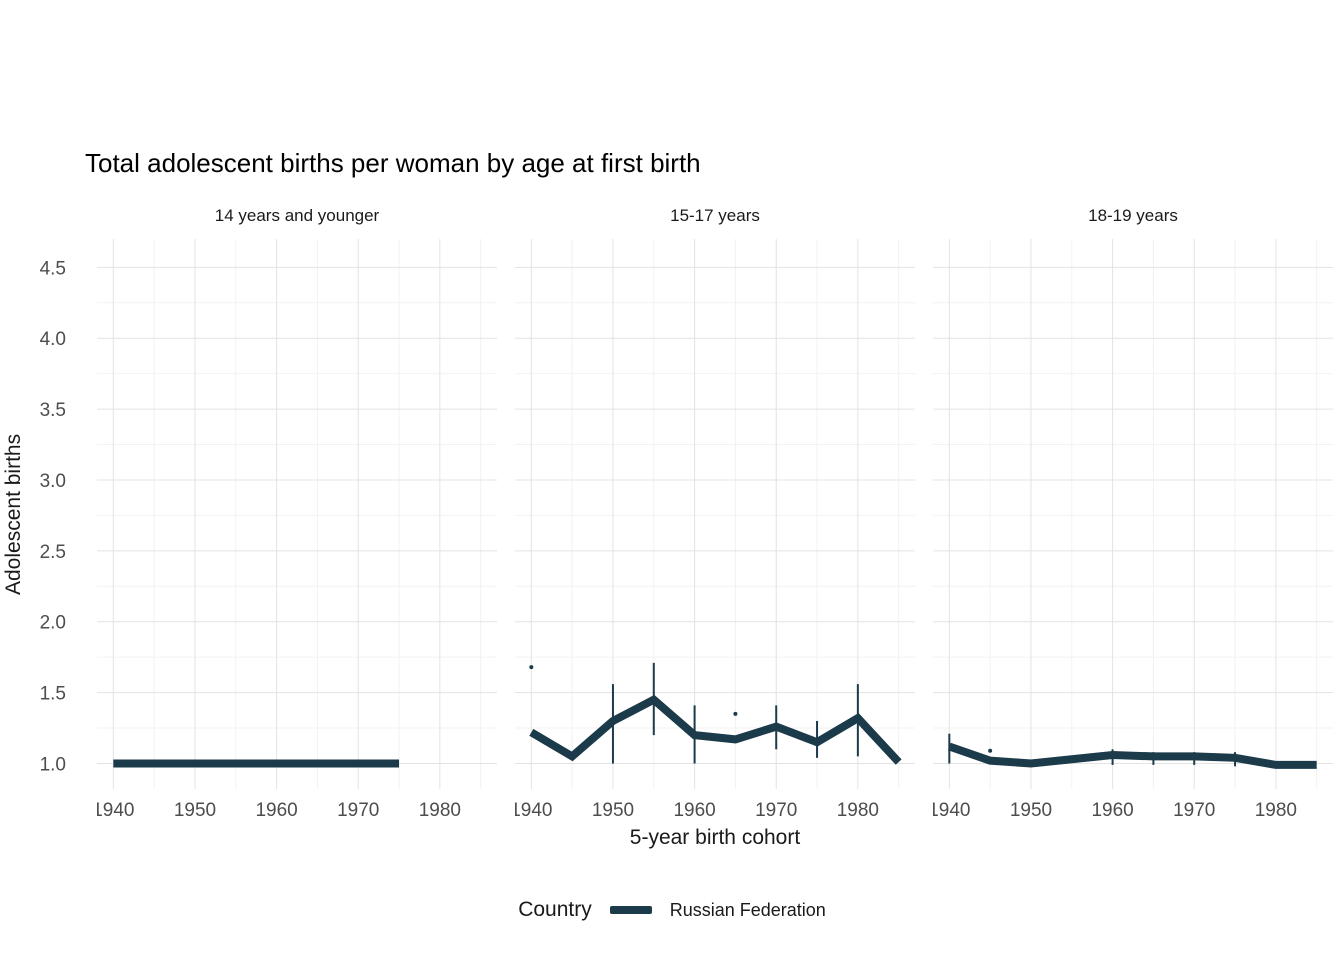  What do you see at coordinates (555, 910) in the screenshot?
I see `legend-title: Country` at bounding box center [555, 910].